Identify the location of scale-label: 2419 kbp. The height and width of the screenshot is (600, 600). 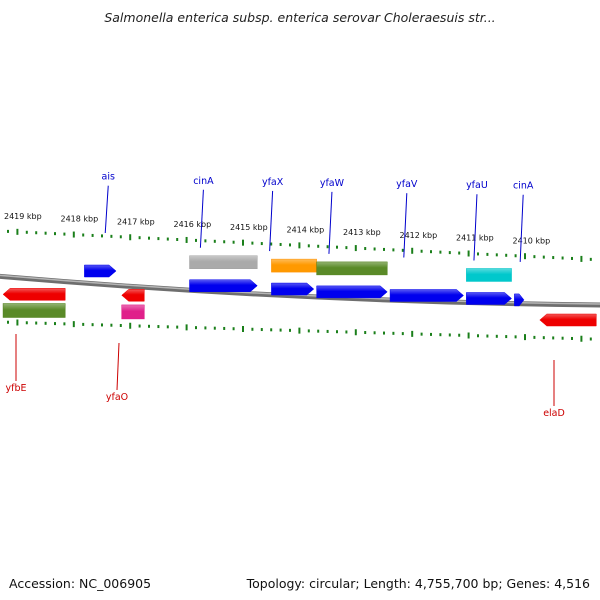
(23, 216).